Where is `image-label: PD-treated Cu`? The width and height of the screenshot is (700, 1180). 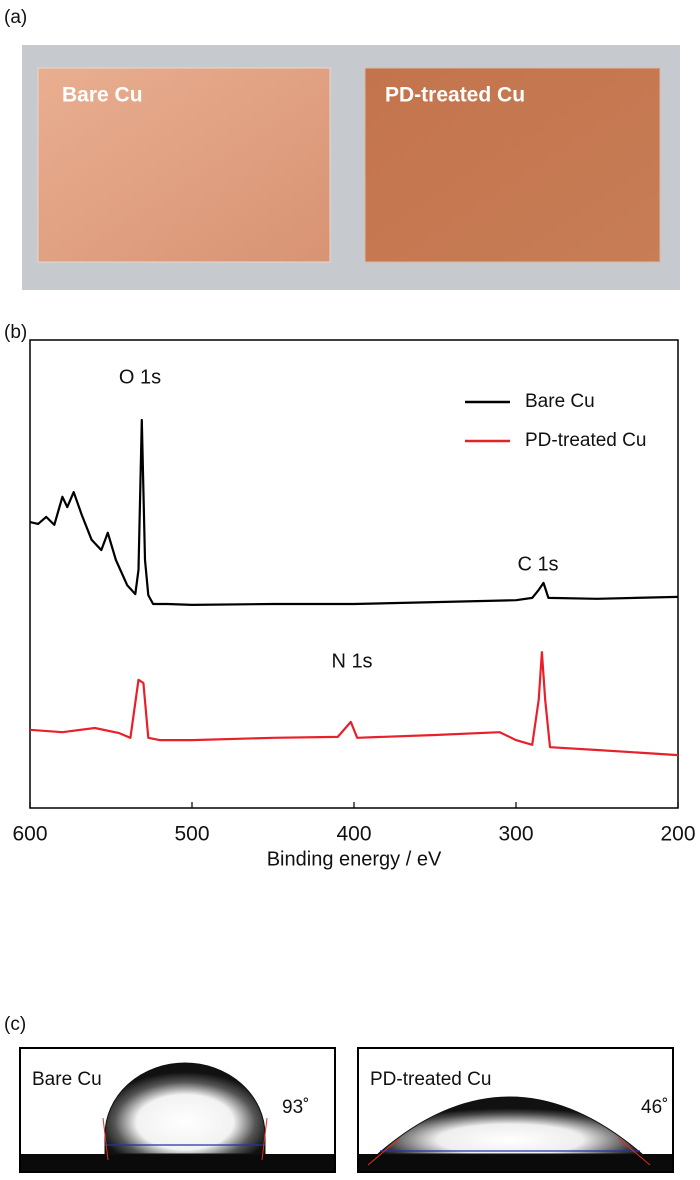 image-label: PD-treated Cu is located at coordinates (430, 1079).